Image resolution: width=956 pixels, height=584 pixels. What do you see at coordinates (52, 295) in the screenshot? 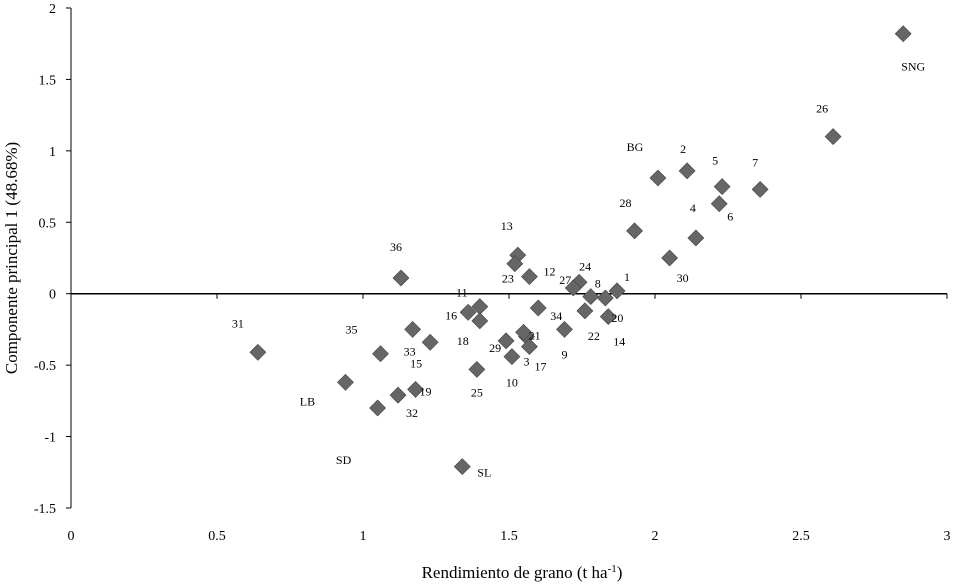
I see `y-tick-label: 0` at bounding box center [52, 295].